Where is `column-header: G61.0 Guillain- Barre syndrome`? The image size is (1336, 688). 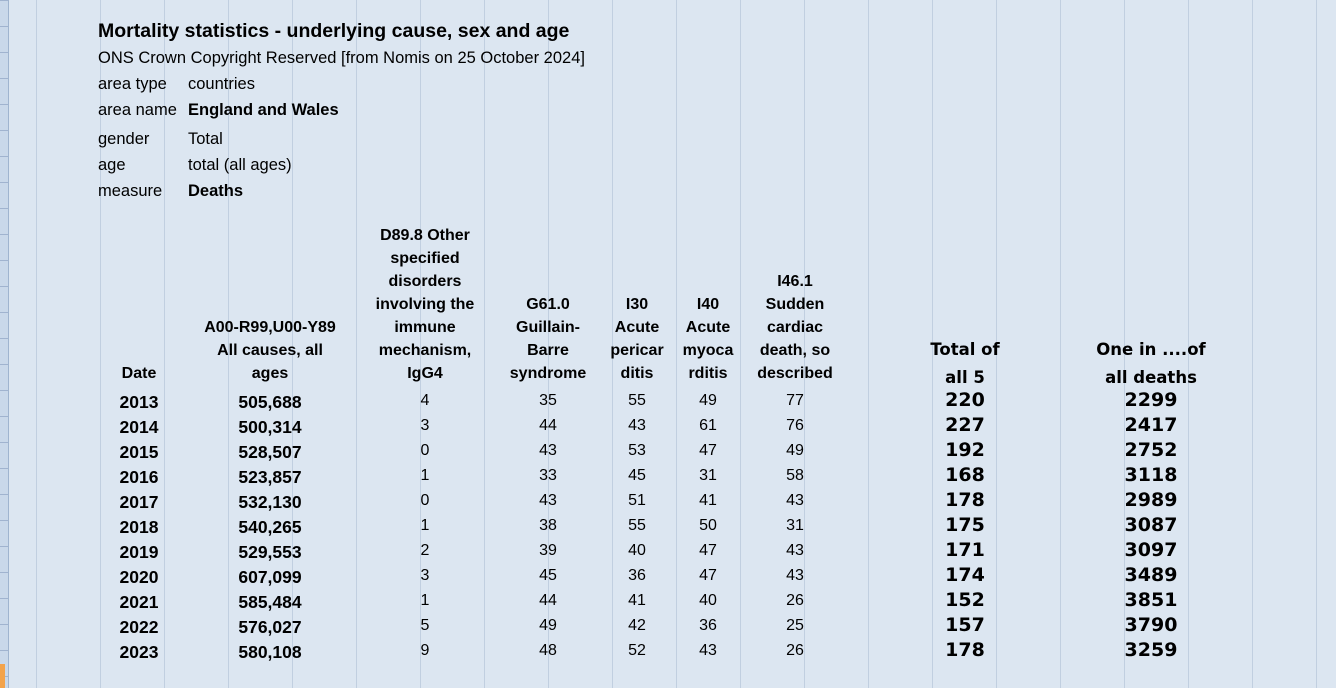
column-header: G61.0 Guillain- Barre syndrome is located at coordinates (548, 339).